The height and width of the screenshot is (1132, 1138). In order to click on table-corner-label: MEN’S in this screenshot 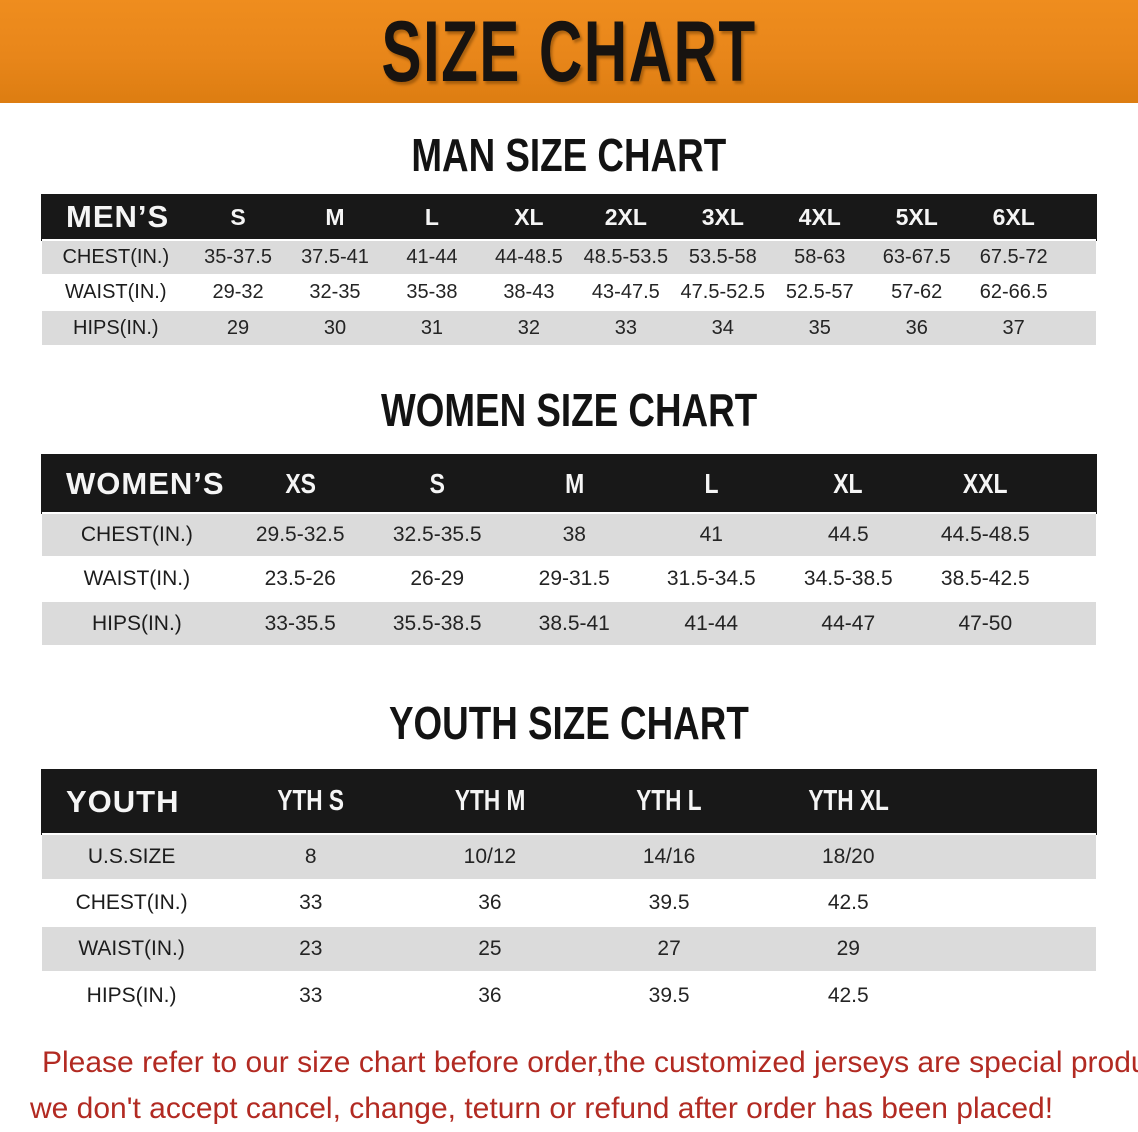, I will do `click(118, 216)`.